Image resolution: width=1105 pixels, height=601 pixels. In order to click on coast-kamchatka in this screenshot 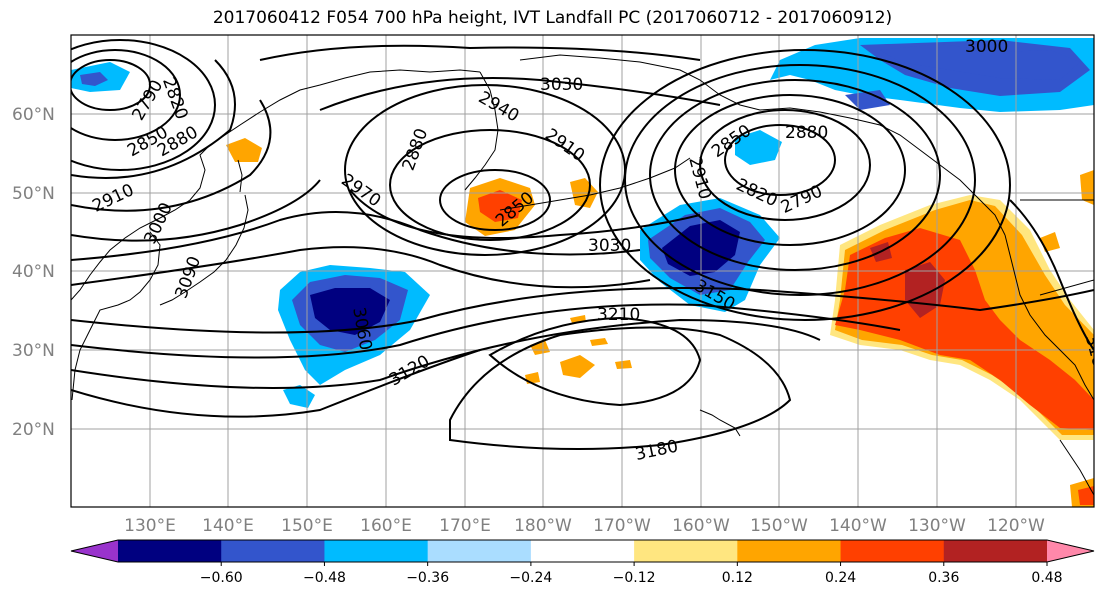, I will do `click(481, 131)`.